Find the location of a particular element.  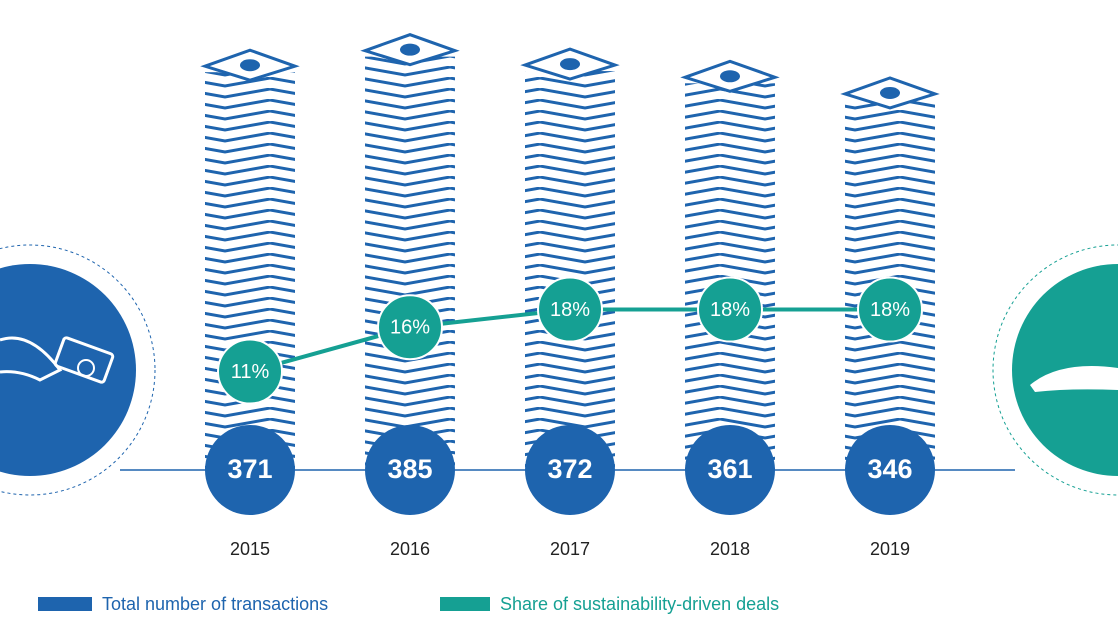

legend-label: Total number of transactions is located at coordinates (215, 604).